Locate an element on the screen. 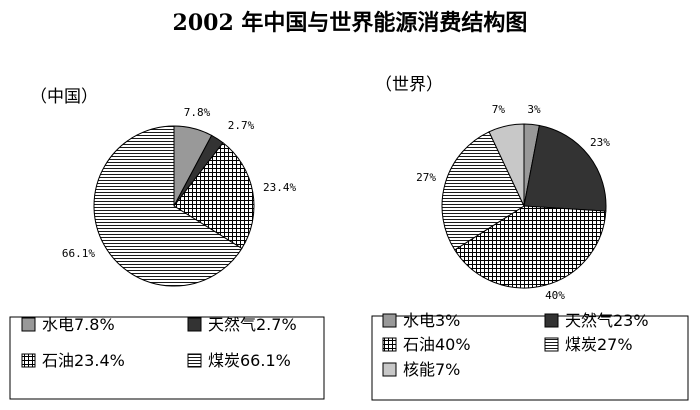 The width and height of the screenshot is (700, 410). world-data-label-3: 27% is located at coordinates (426, 177).